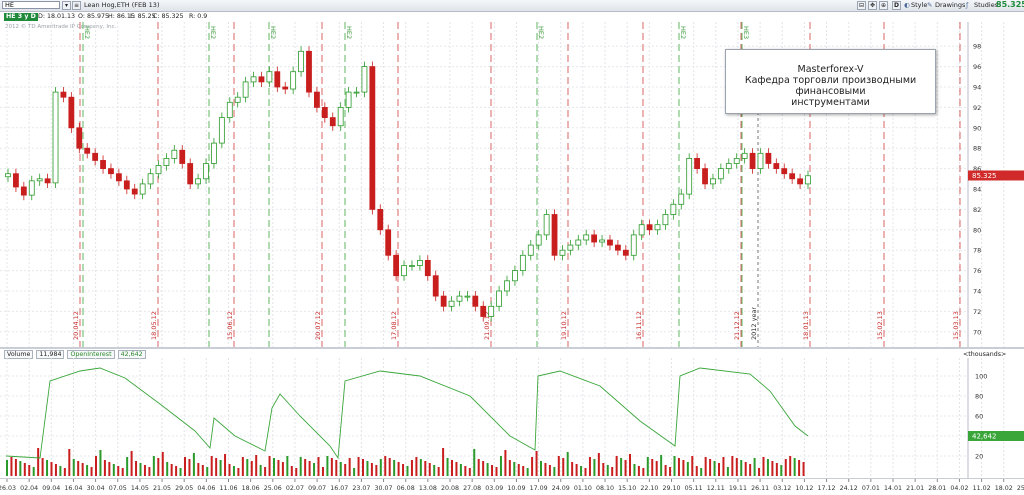  I want to click on price-tick-label: 76, so click(977, 271).